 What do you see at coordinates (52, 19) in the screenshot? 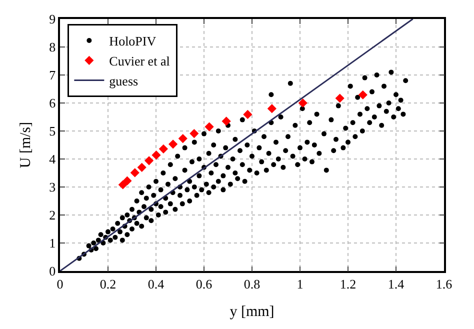
I see `y-tick-label: 9` at bounding box center [52, 19].